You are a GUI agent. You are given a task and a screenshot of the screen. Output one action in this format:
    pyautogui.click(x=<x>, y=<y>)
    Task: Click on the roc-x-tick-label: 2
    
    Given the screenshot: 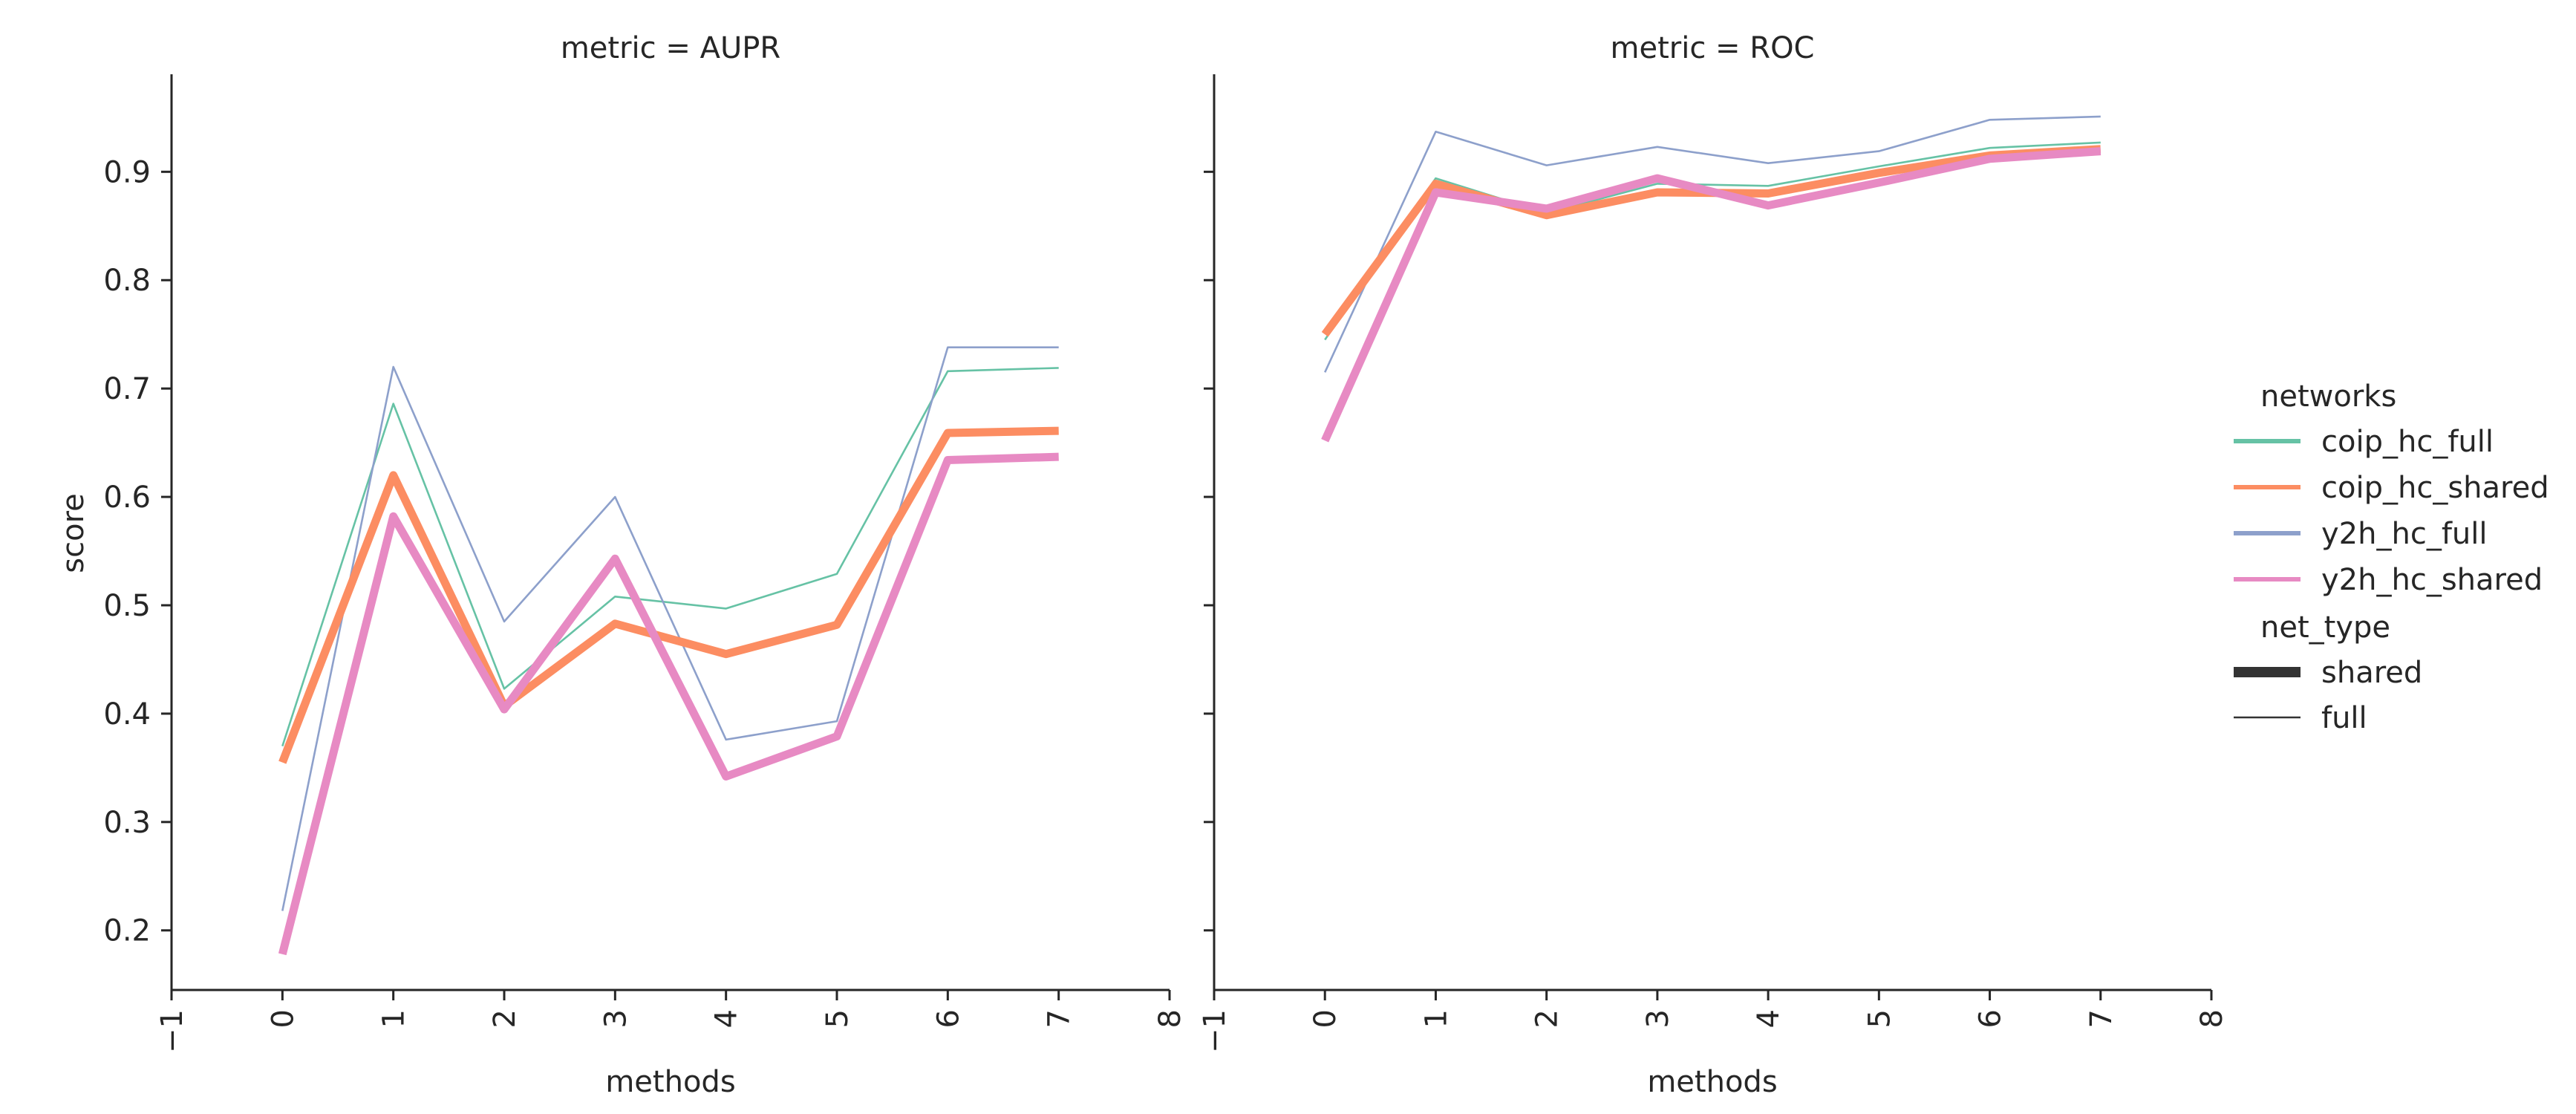 What is the action you would take?
    pyautogui.click(x=1547, y=1019)
    